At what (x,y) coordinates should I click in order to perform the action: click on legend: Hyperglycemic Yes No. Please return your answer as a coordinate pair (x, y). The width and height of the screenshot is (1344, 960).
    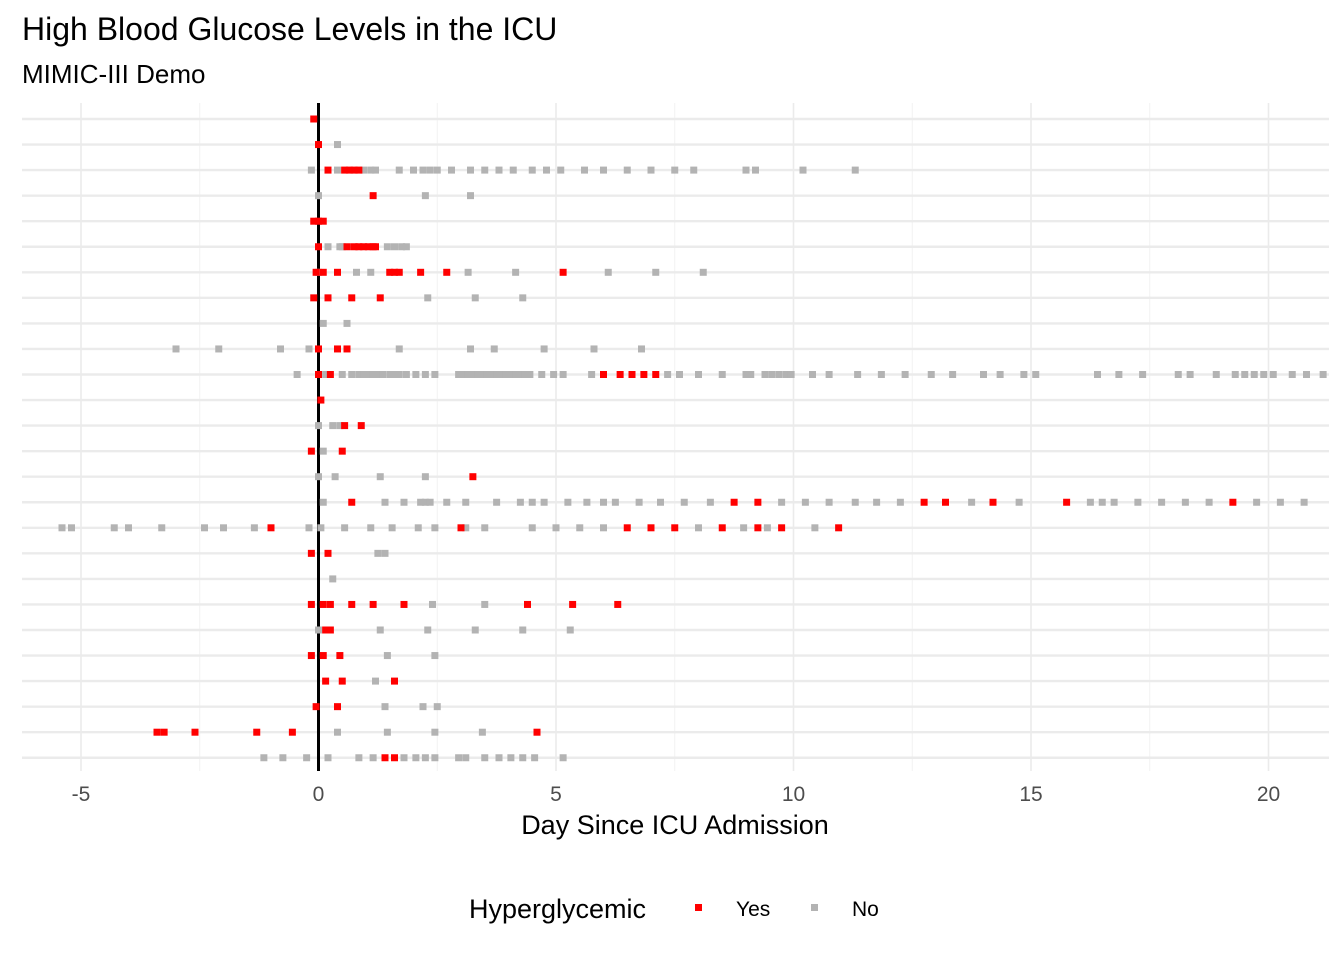
    Looking at the image, I should click on (674, 909).